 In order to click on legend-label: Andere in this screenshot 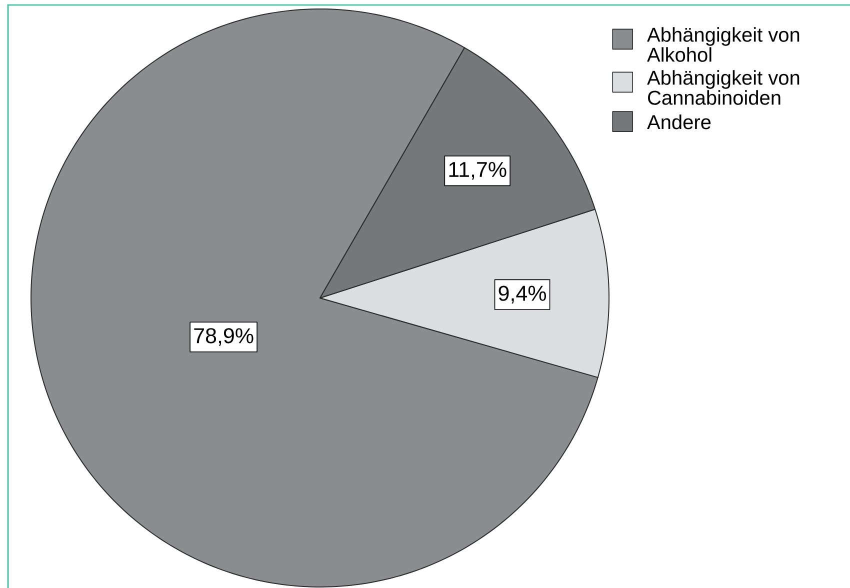, I will do `click(679, 122)`.